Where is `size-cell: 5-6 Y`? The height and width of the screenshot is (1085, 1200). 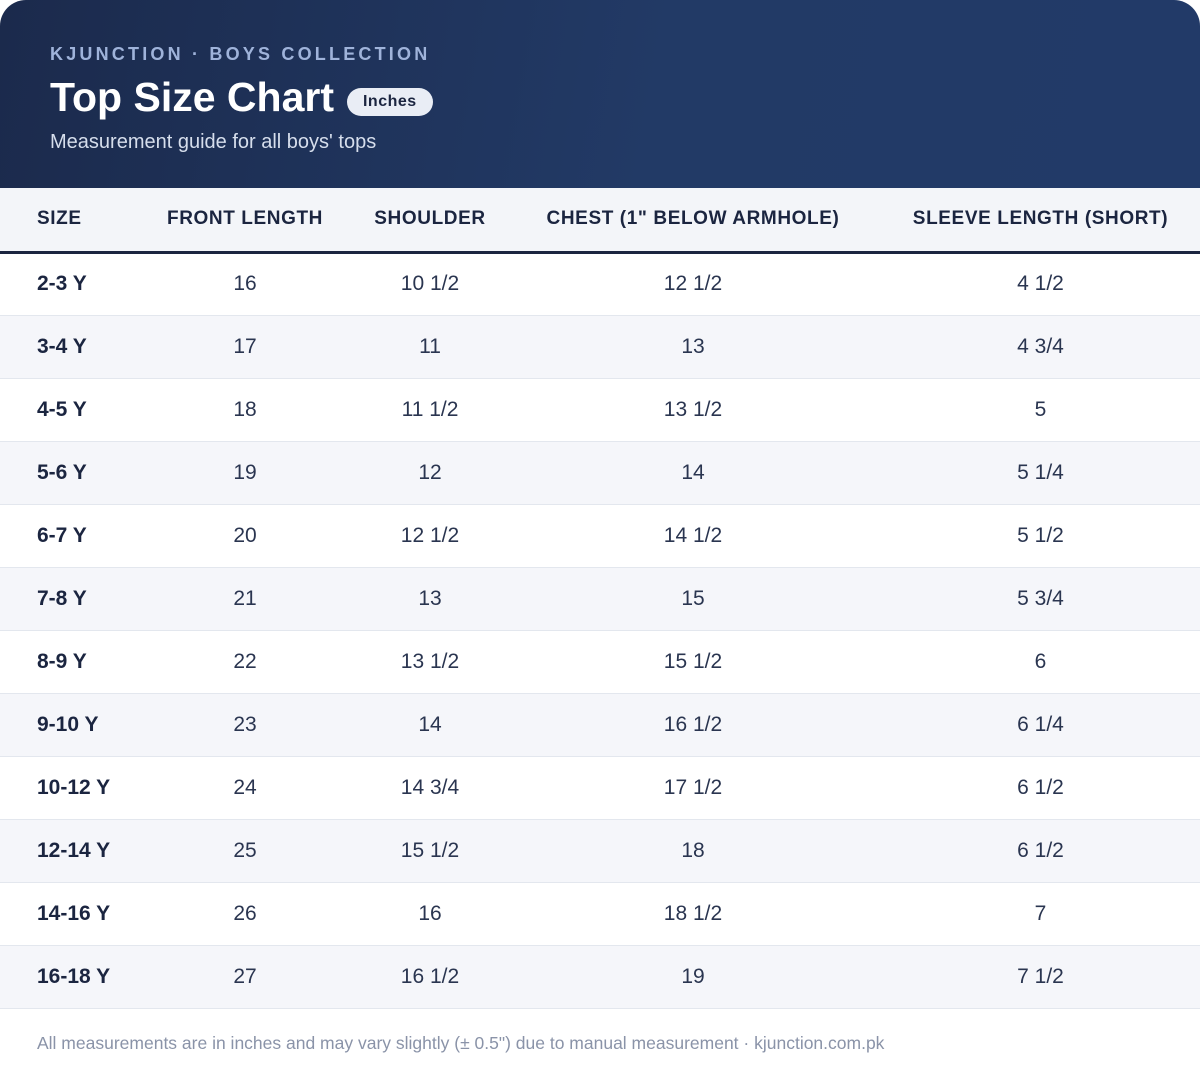
size-cell: 5-6 Y is located at coordinates (67, 473).